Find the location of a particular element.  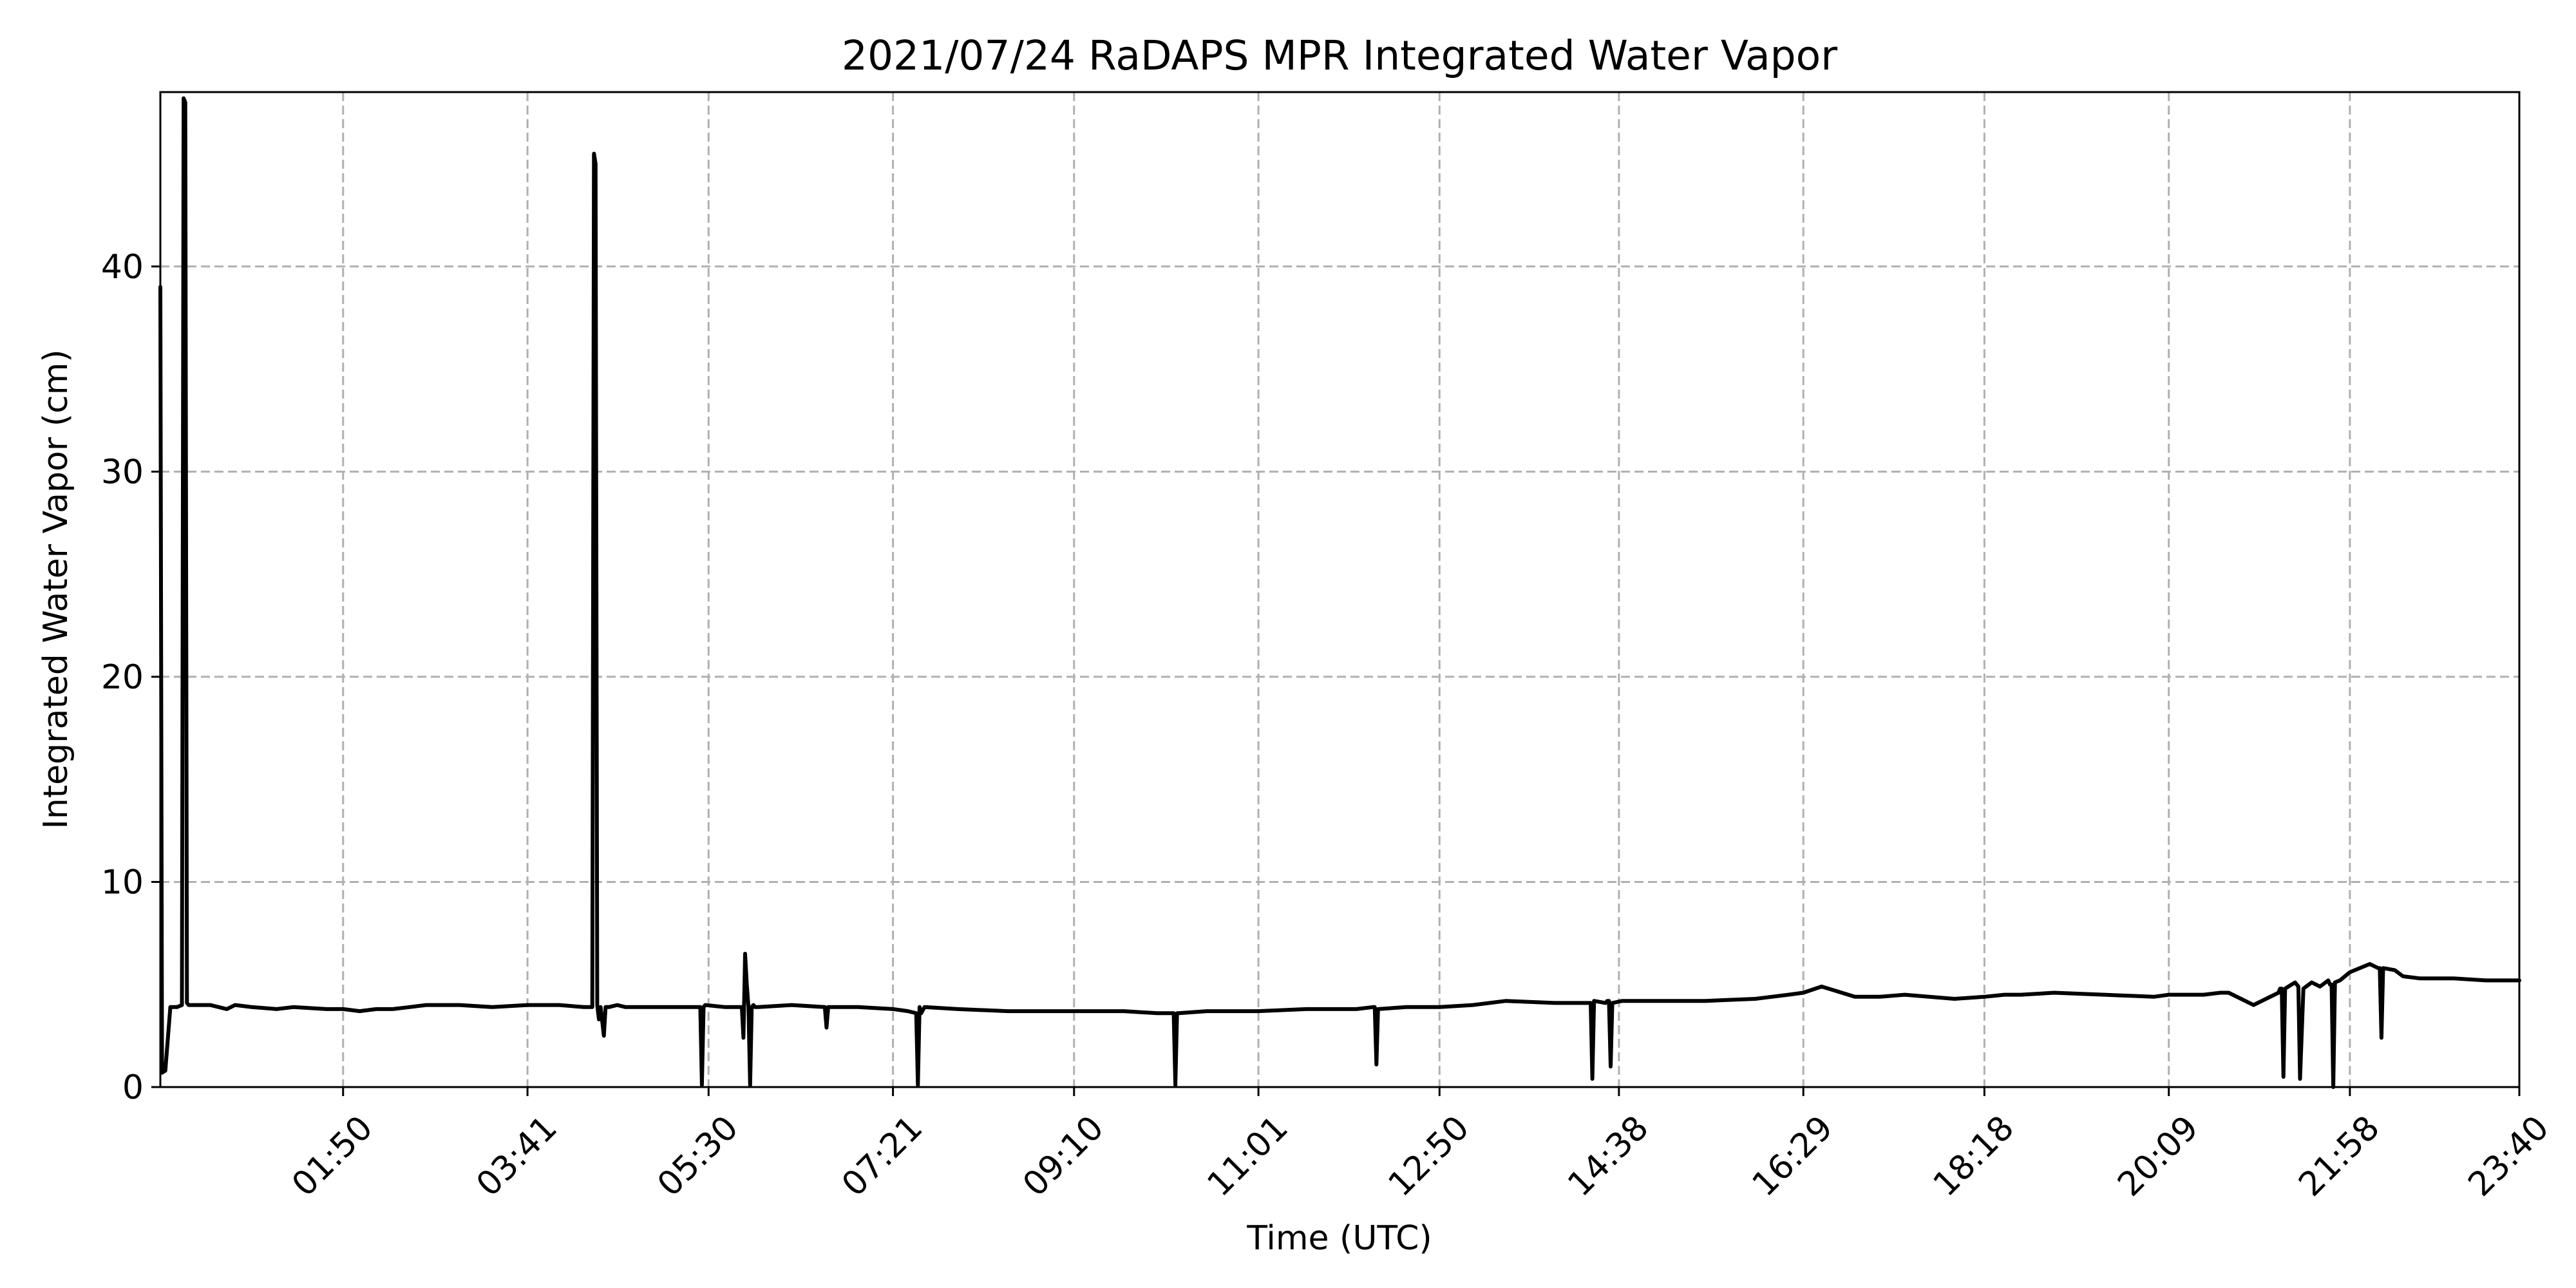

y-tick-label: 10 is located at coordinates (123, 882).